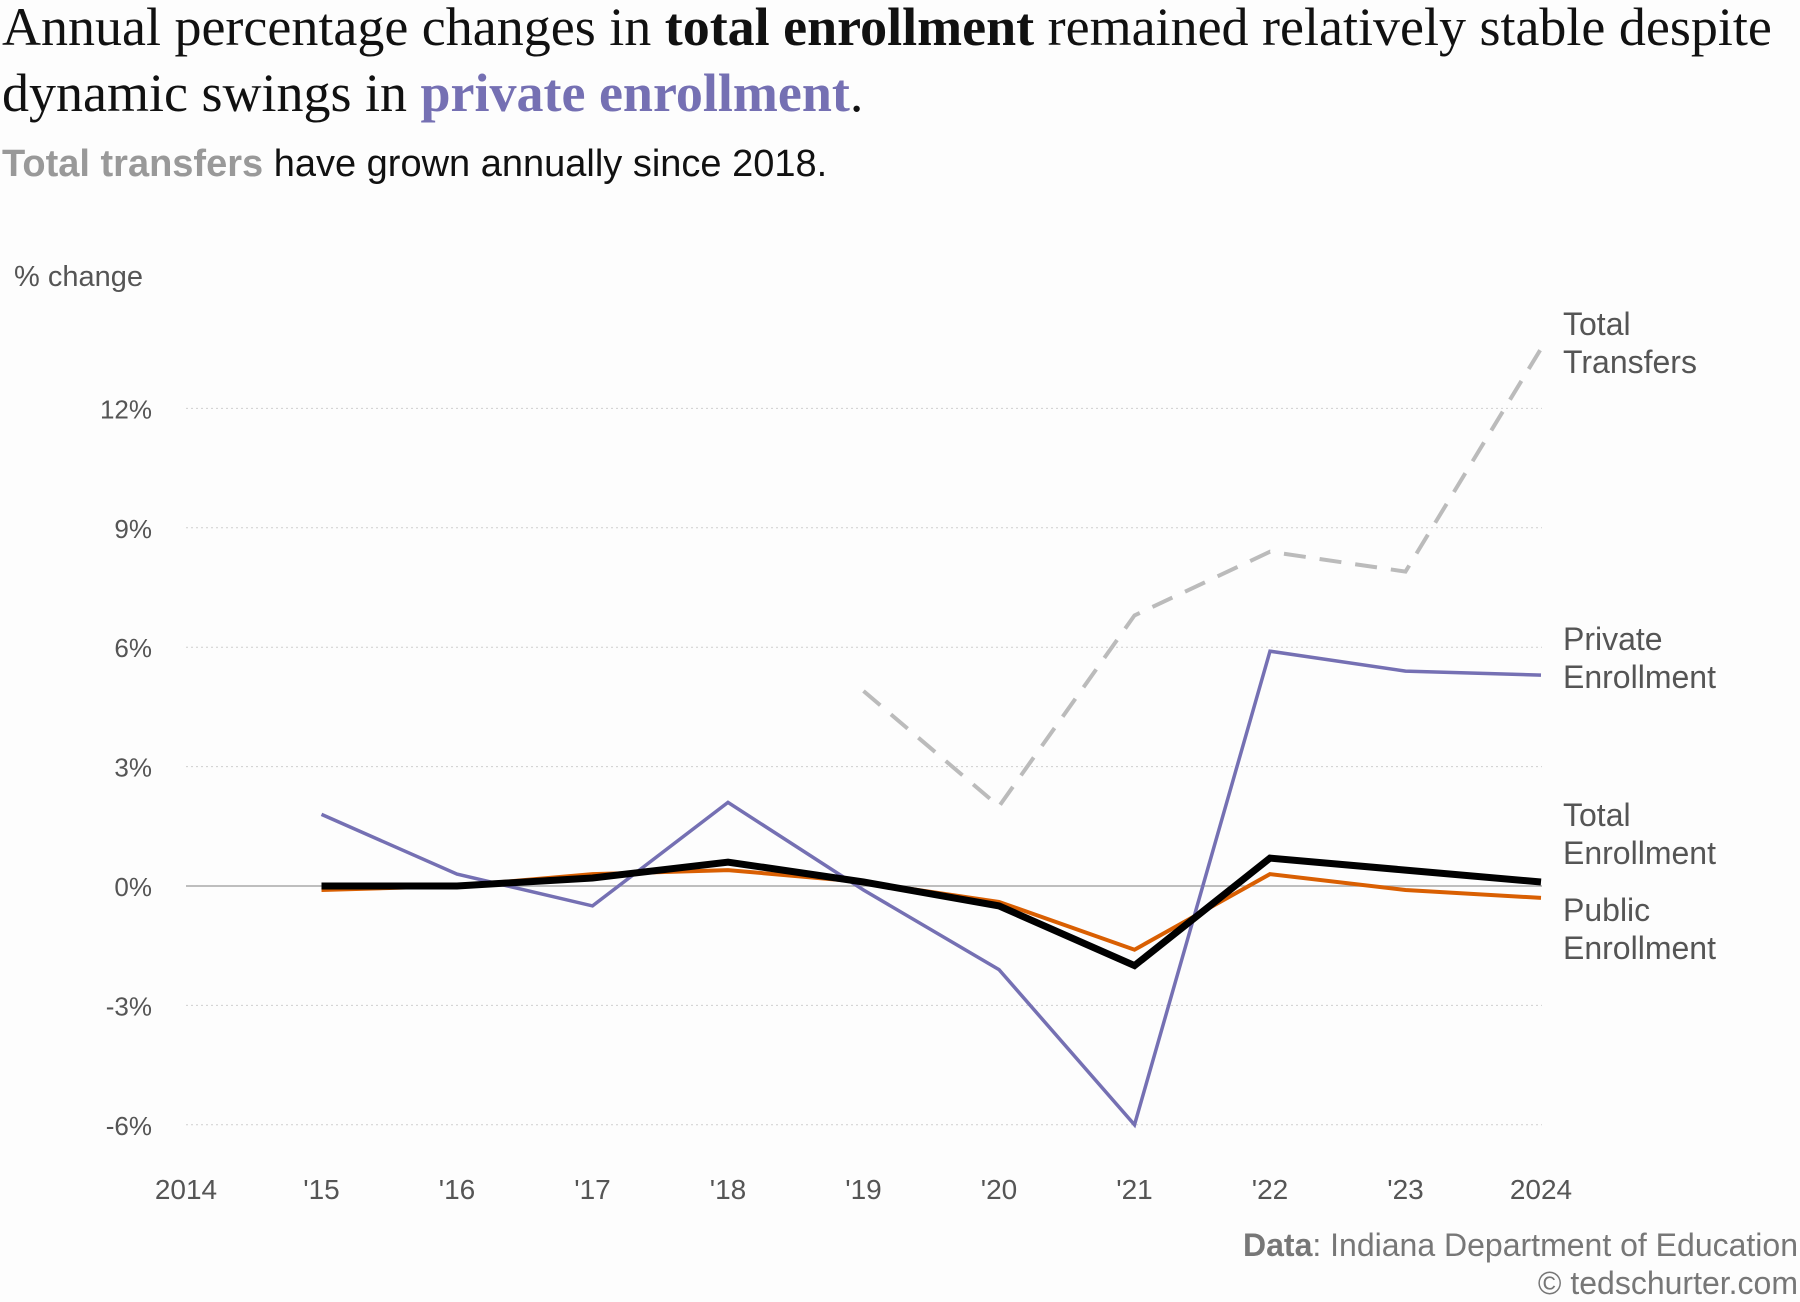 This screenshot has height=1302, width=1800. I want to click on title-part1: Annual percentage changes in, so click(333, 28).